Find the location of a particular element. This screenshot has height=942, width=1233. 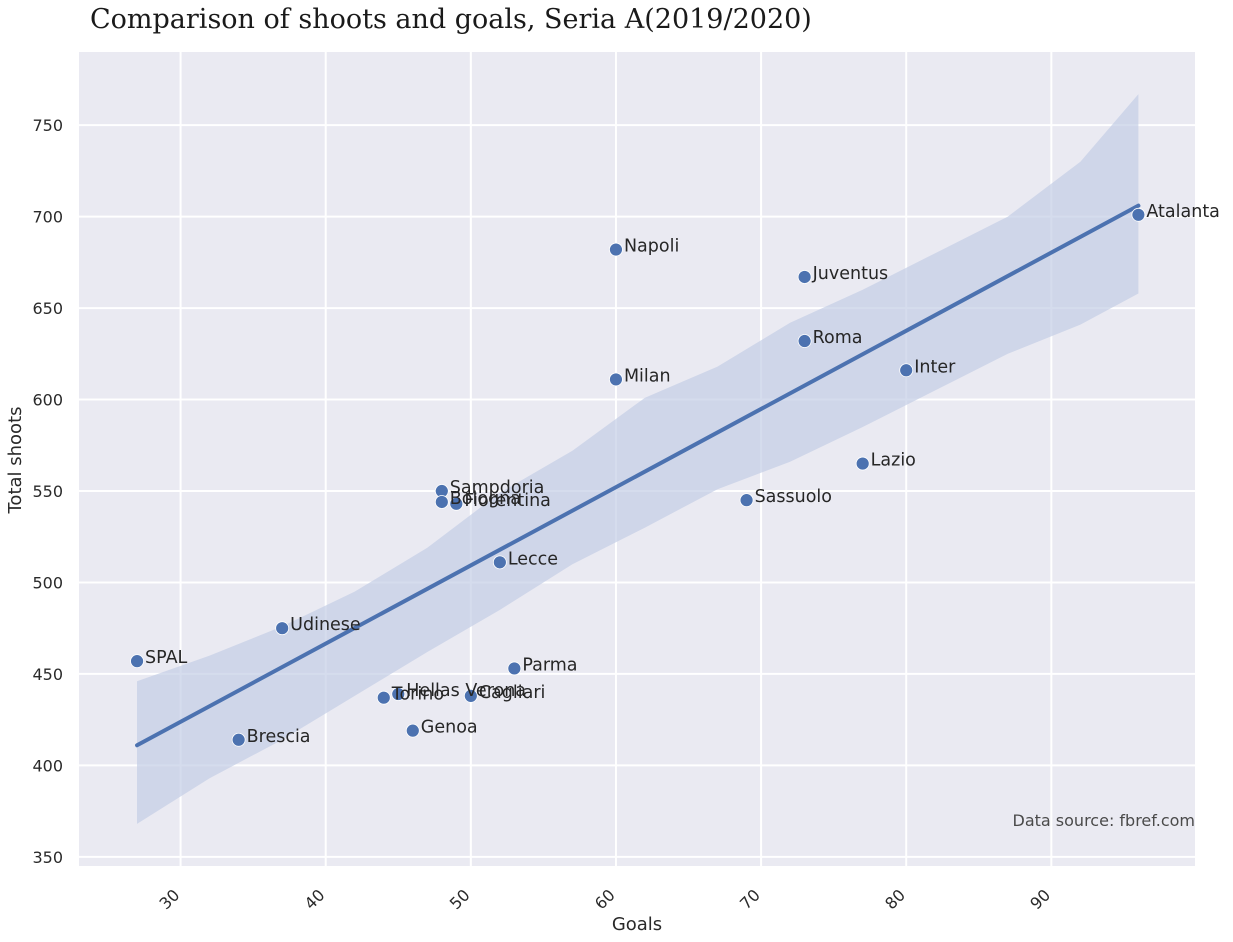

x-tick-70: 70 is located at coordinates (750, 899).